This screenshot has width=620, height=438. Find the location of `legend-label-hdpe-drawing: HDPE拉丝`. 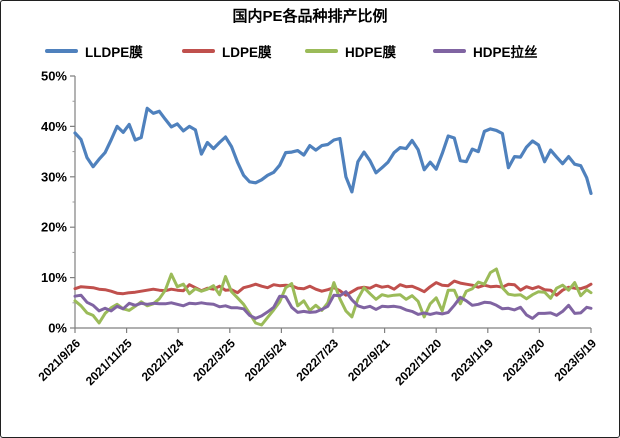

legend-label-hdpe-drawing: HDPE拉丝 is located at coordinates (505, 52).